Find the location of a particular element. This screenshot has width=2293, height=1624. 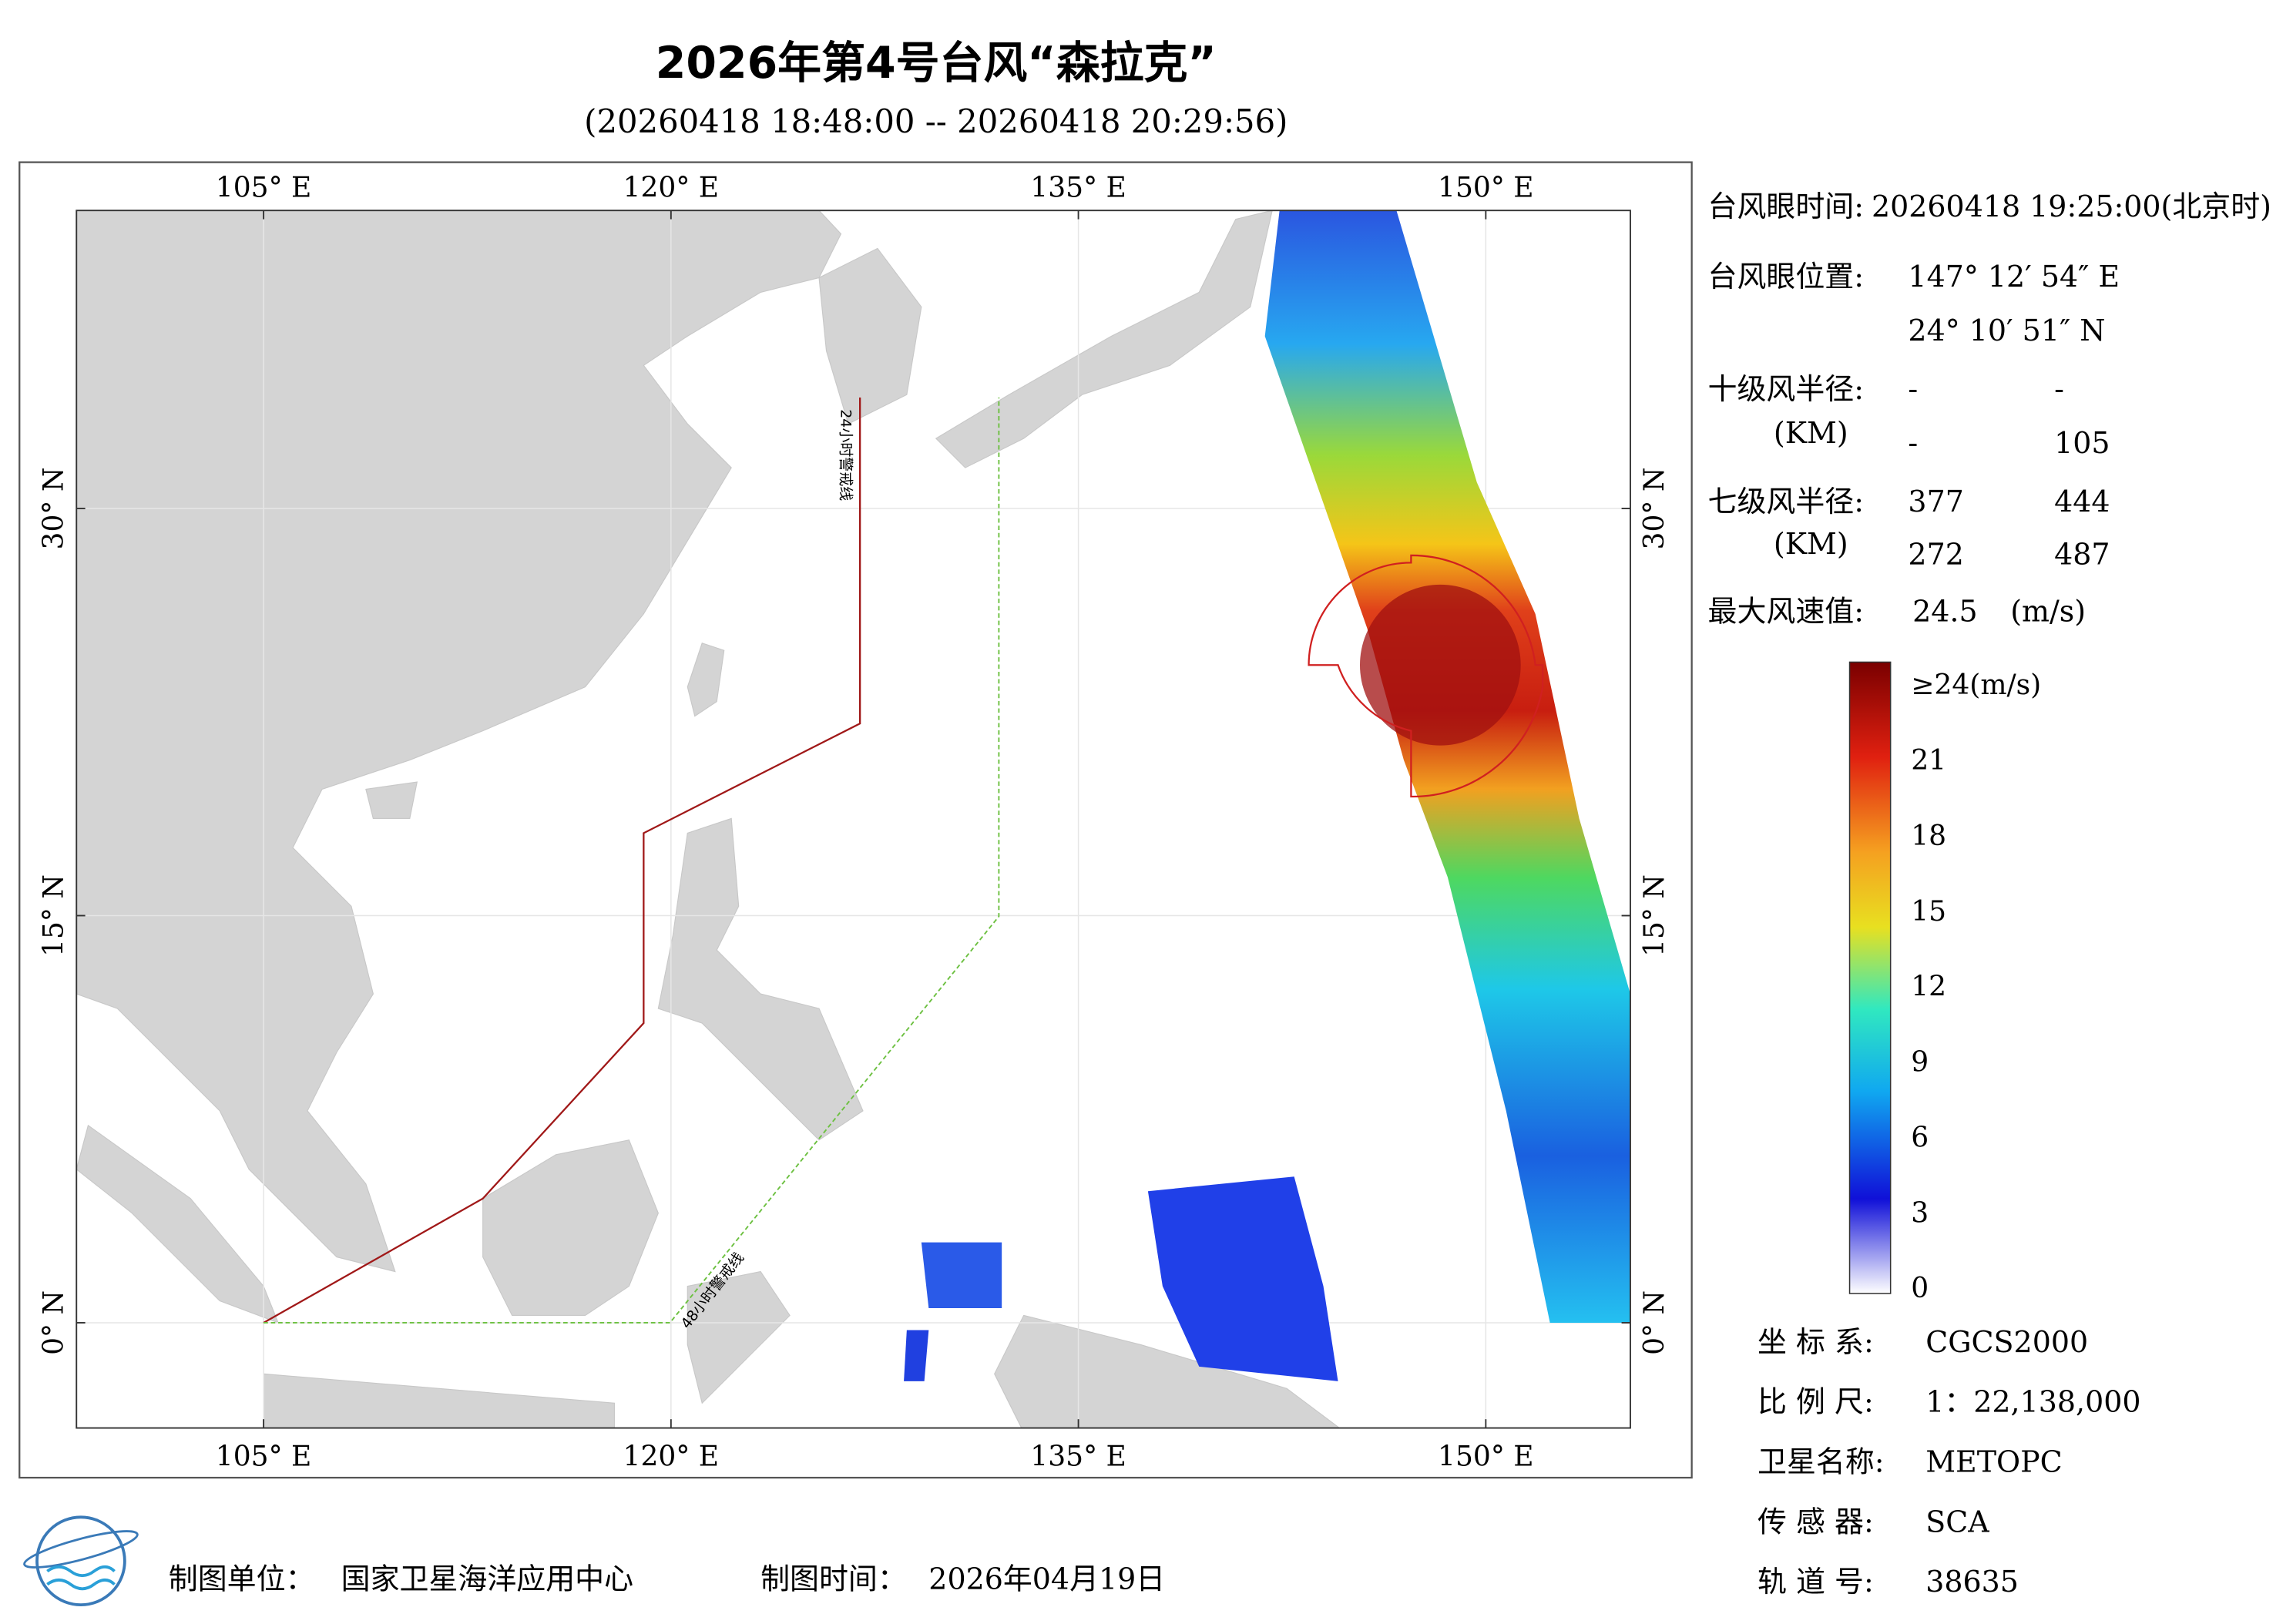

colorbar-label: 15 is located at coordinates (1928, 912).